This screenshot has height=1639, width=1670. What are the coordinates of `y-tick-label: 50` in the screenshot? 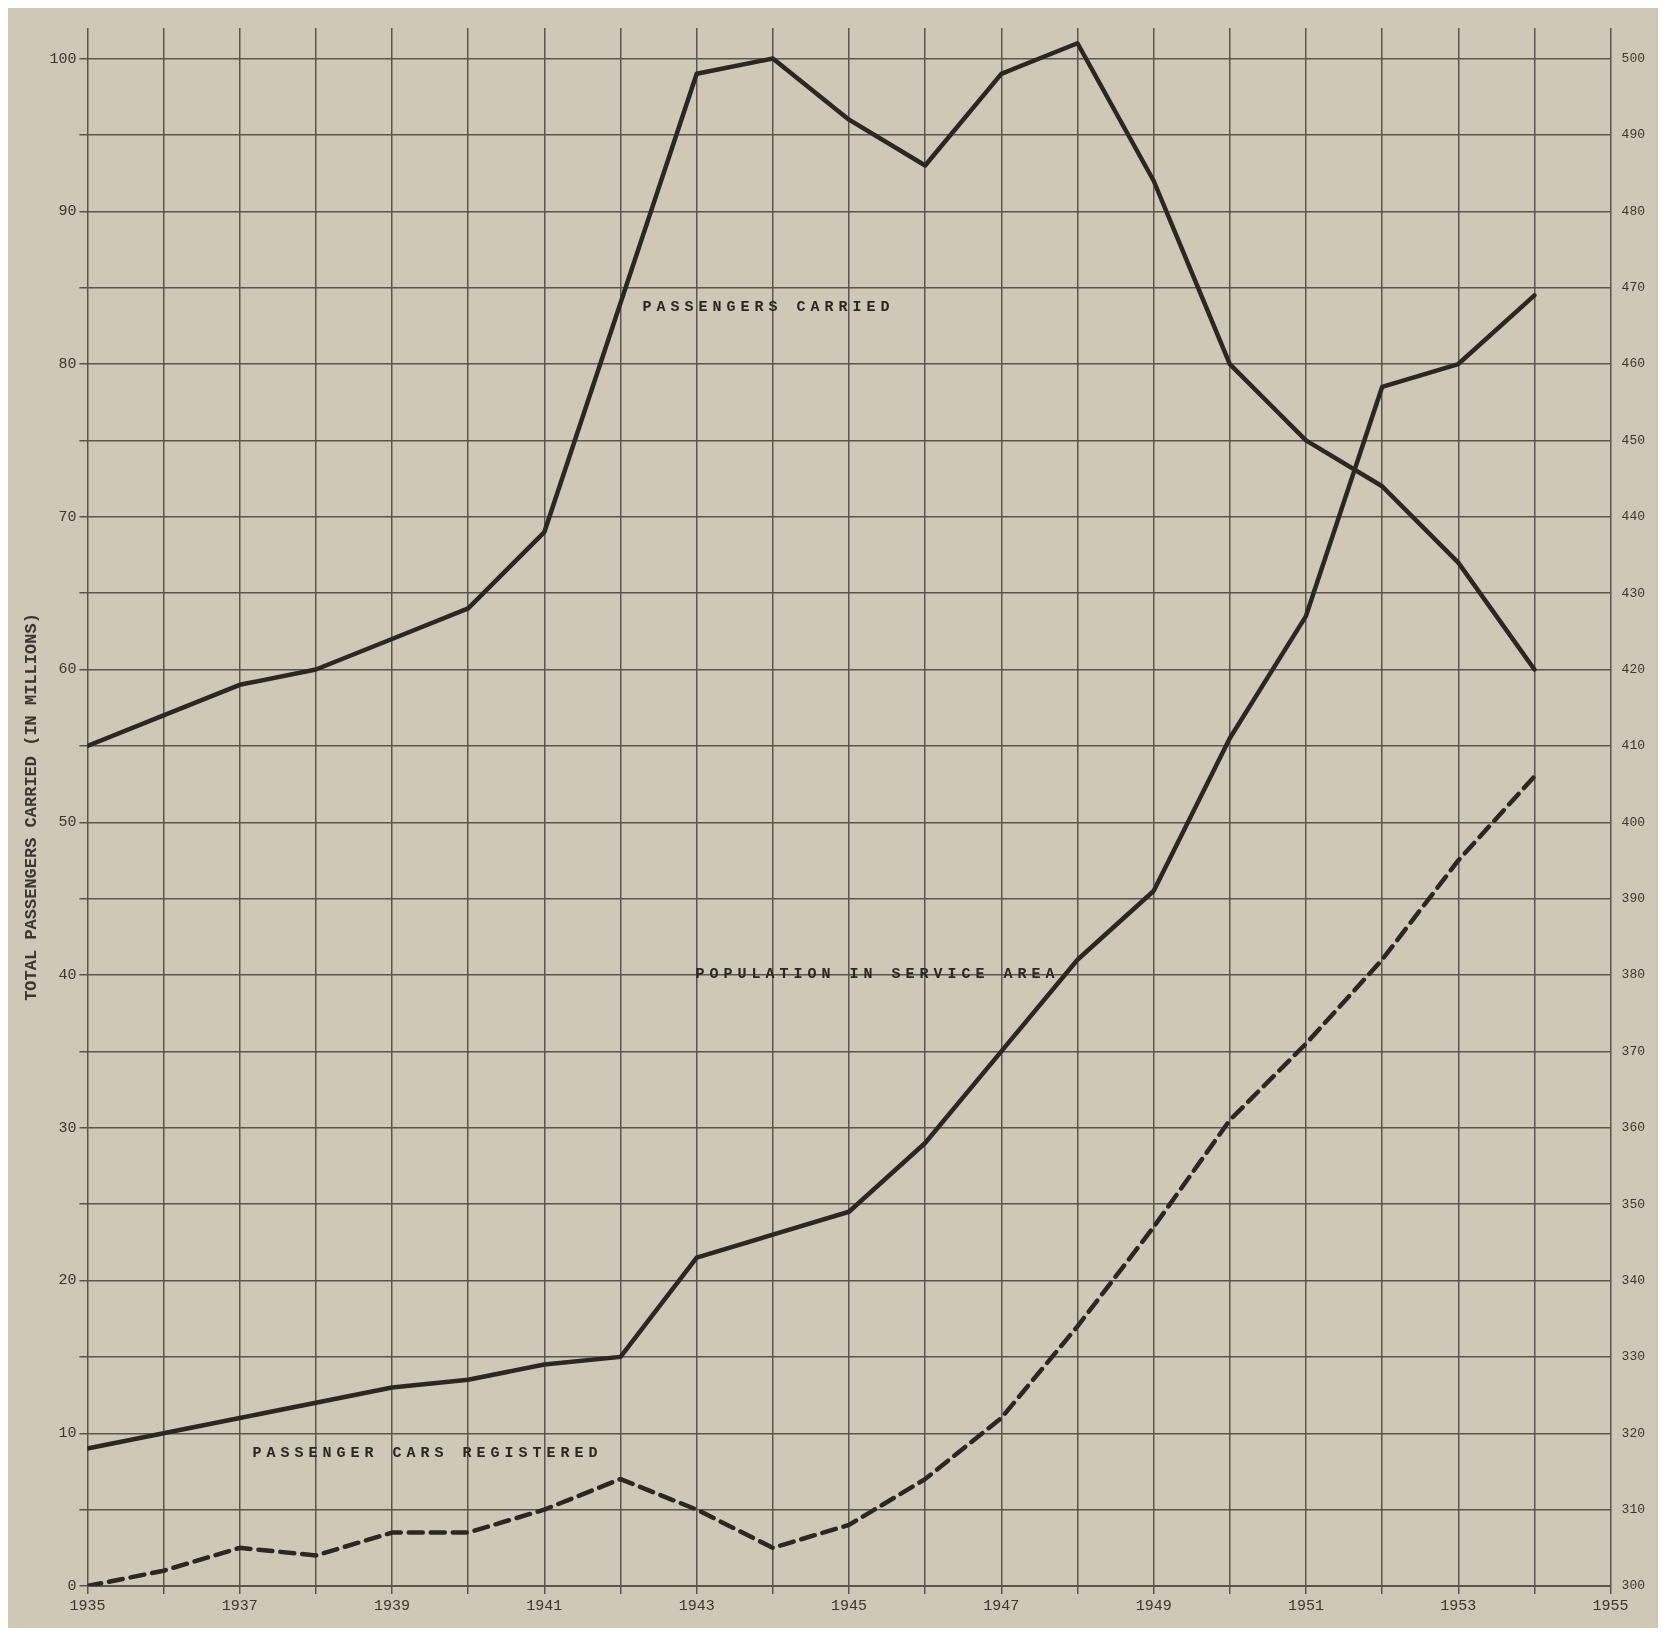 It's located at (67, 823).